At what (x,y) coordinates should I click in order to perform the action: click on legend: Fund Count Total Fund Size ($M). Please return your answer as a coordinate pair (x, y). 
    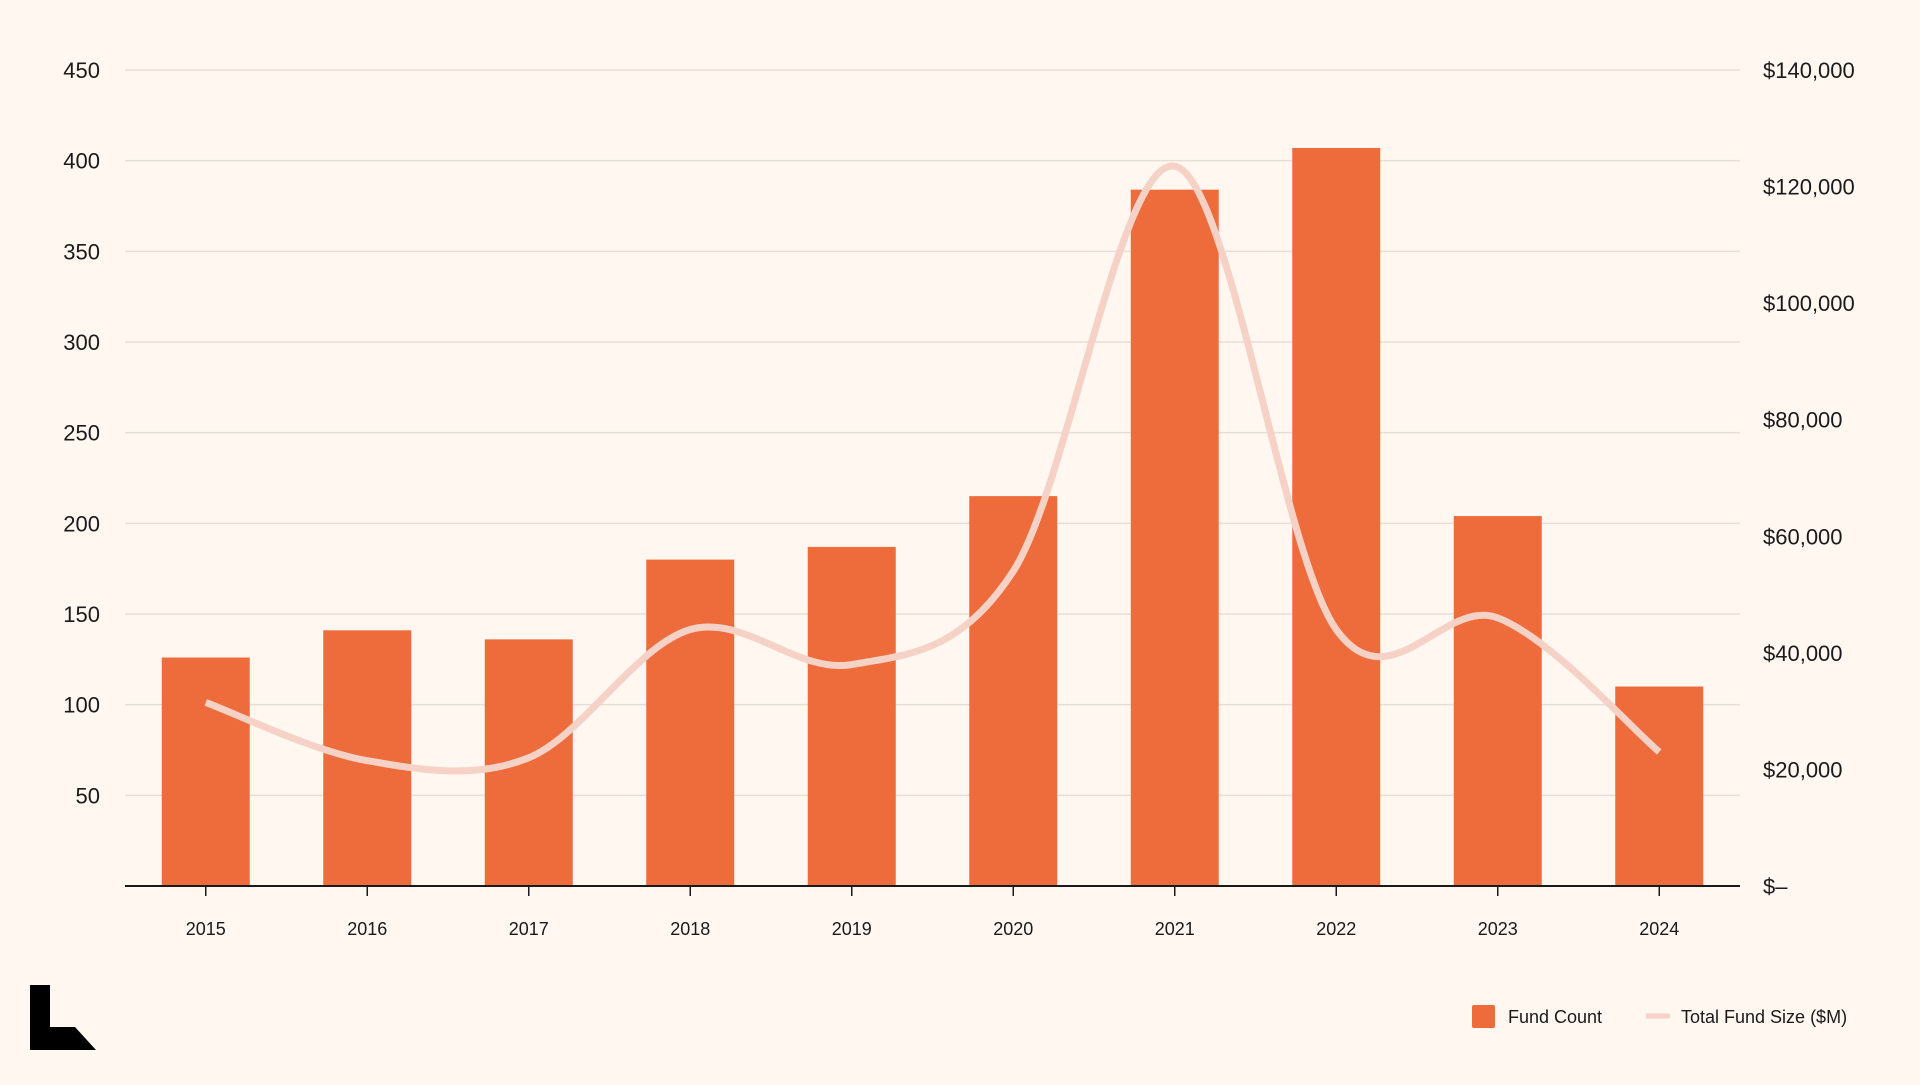
    Looking at the image, I should click on (1659, 1016).